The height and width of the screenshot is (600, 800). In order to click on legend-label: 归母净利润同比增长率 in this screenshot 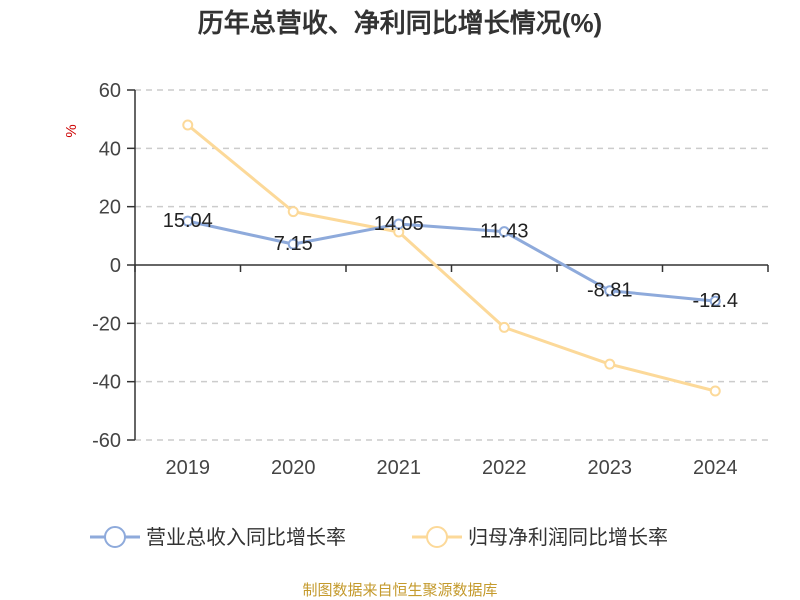, I will do `click(568, 537)`.